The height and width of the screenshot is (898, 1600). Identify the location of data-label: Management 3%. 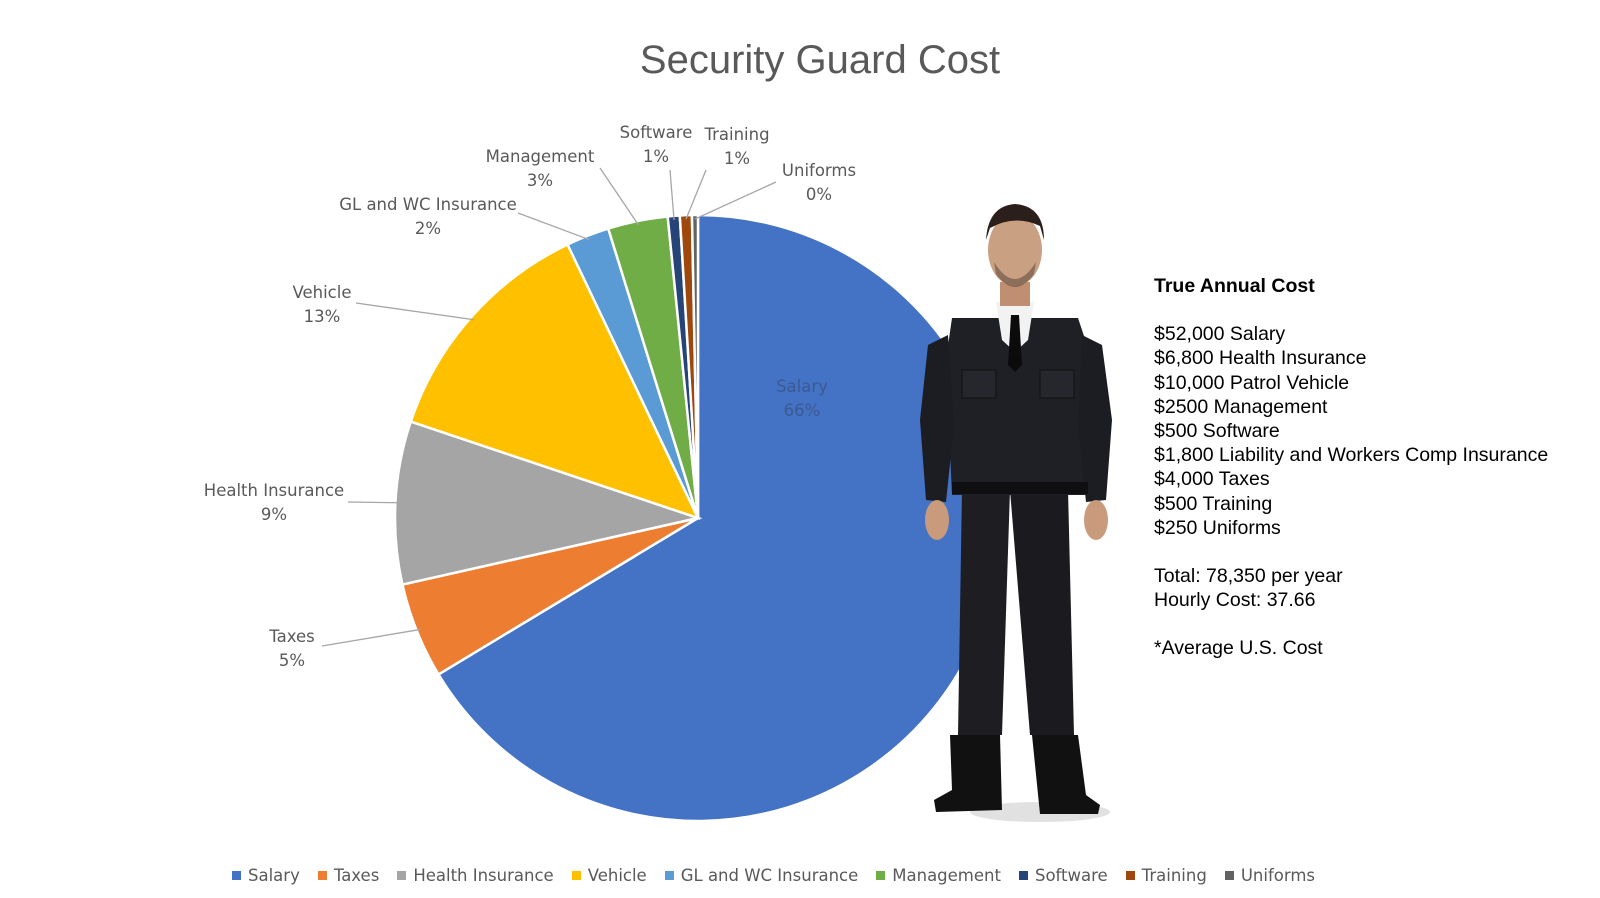
(540, 168).